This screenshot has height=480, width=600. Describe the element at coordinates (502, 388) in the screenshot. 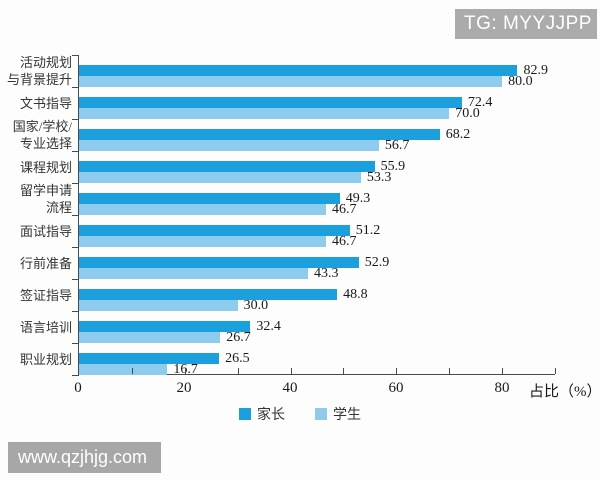

I see `x-axis-tick-label: 80` at that location.